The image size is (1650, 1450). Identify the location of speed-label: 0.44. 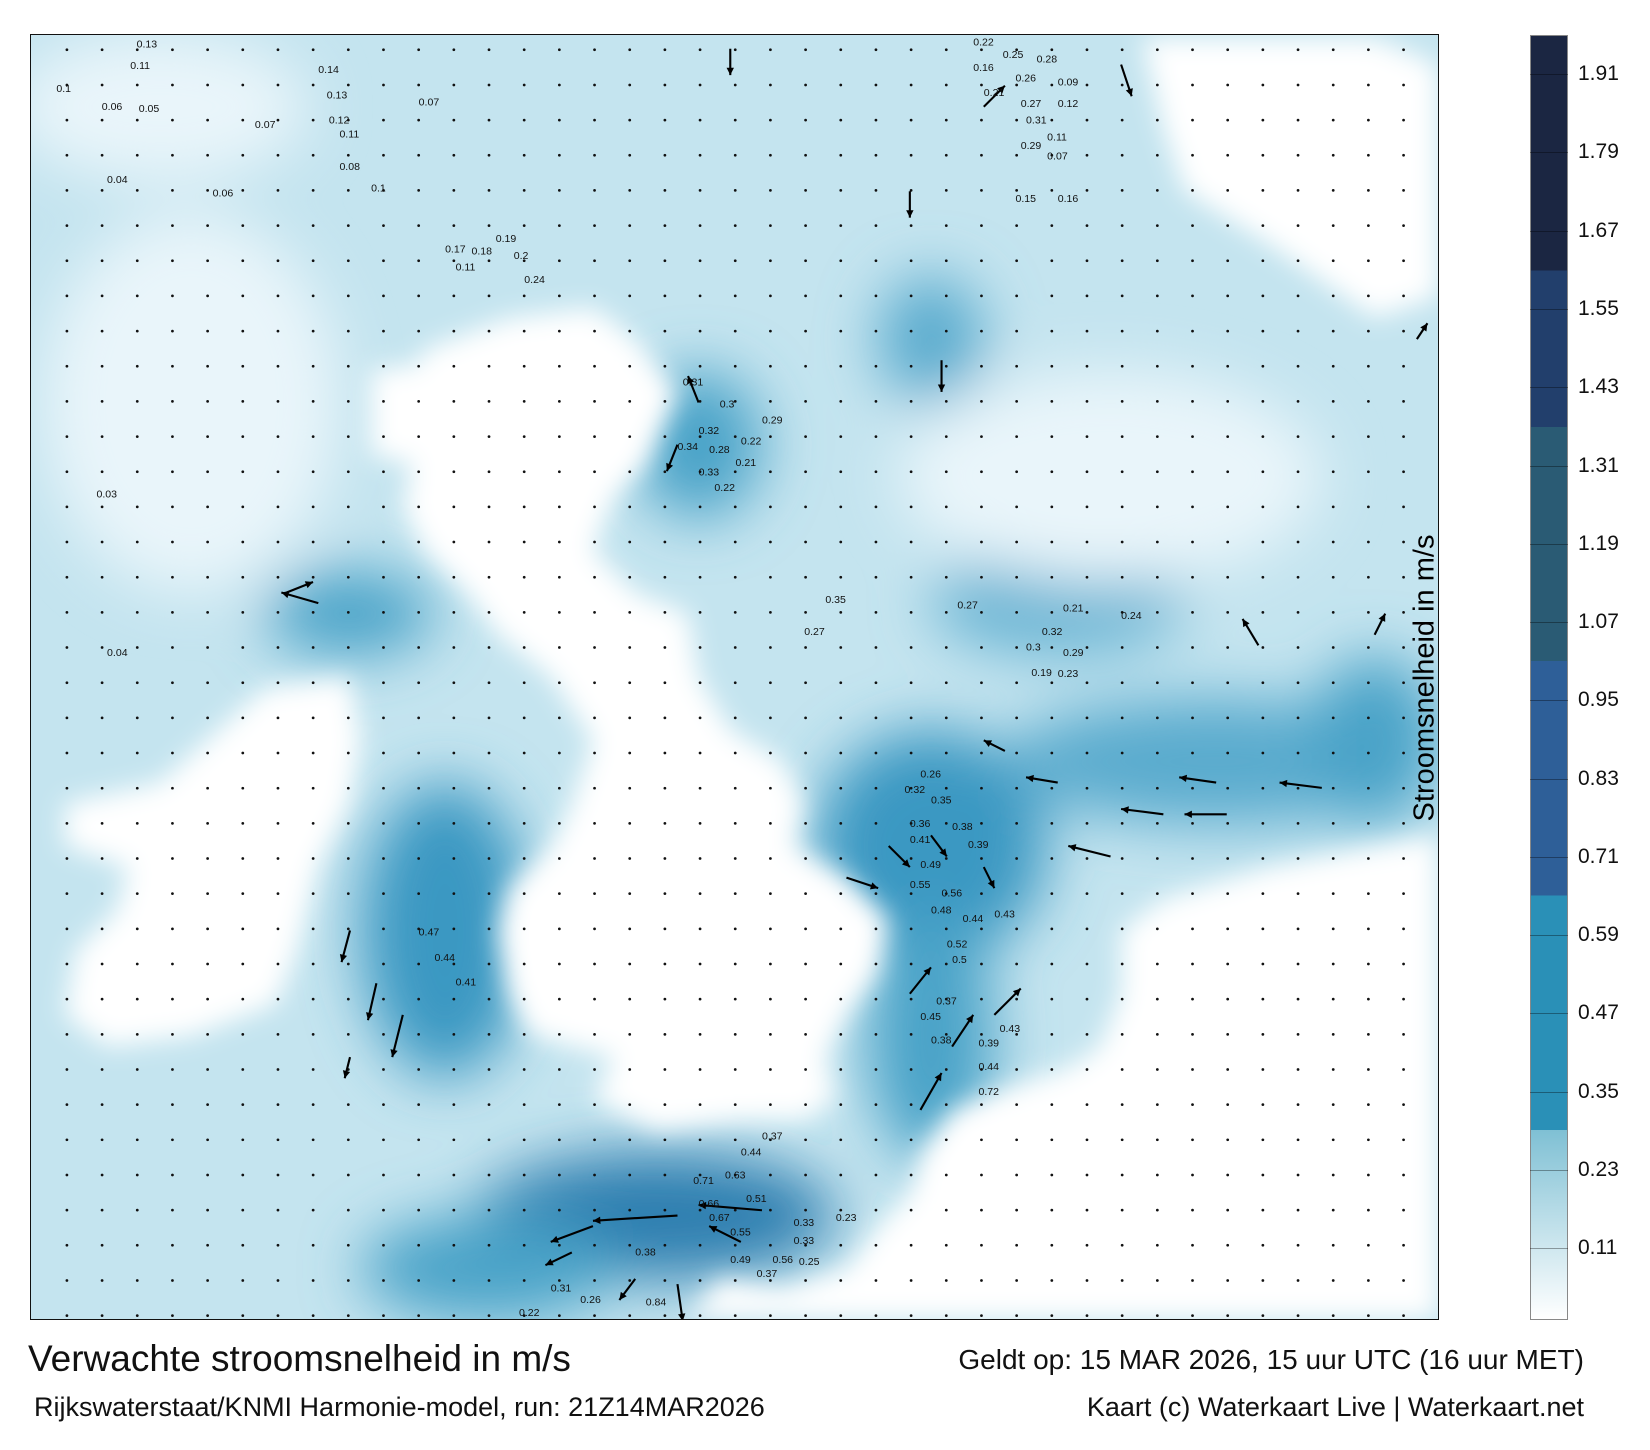
(989, 1067).